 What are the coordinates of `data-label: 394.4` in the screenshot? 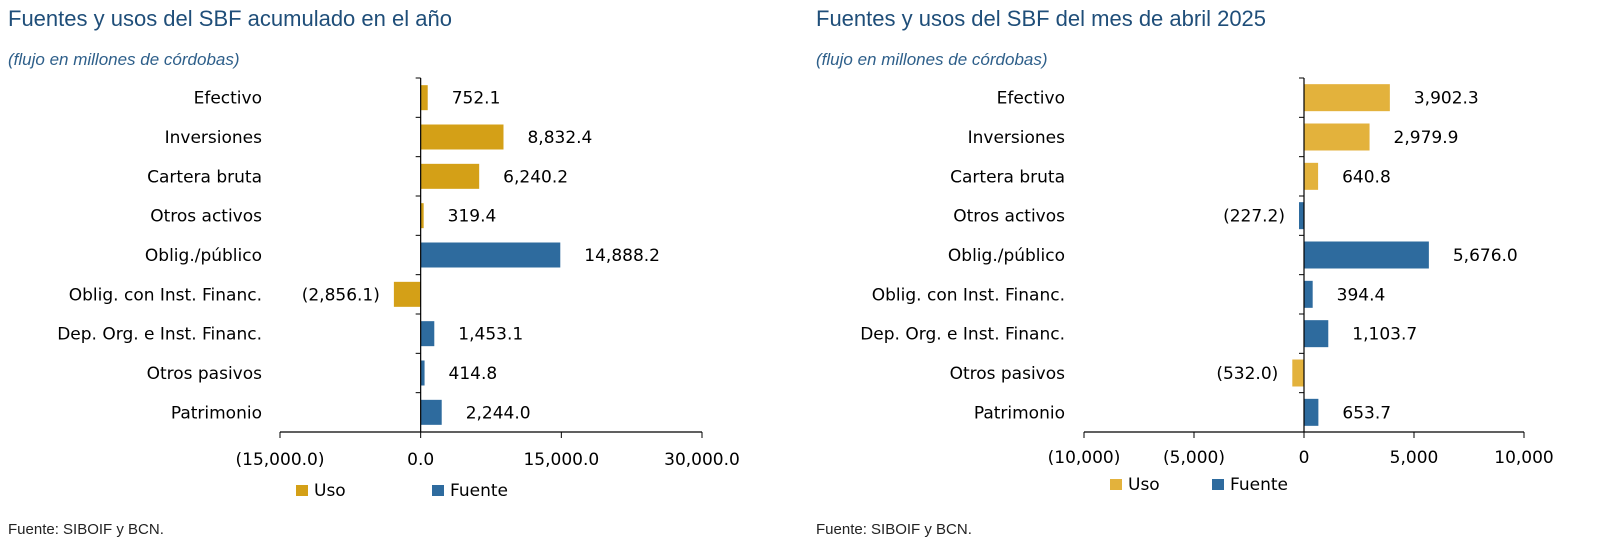 It's located at (1361, 295).